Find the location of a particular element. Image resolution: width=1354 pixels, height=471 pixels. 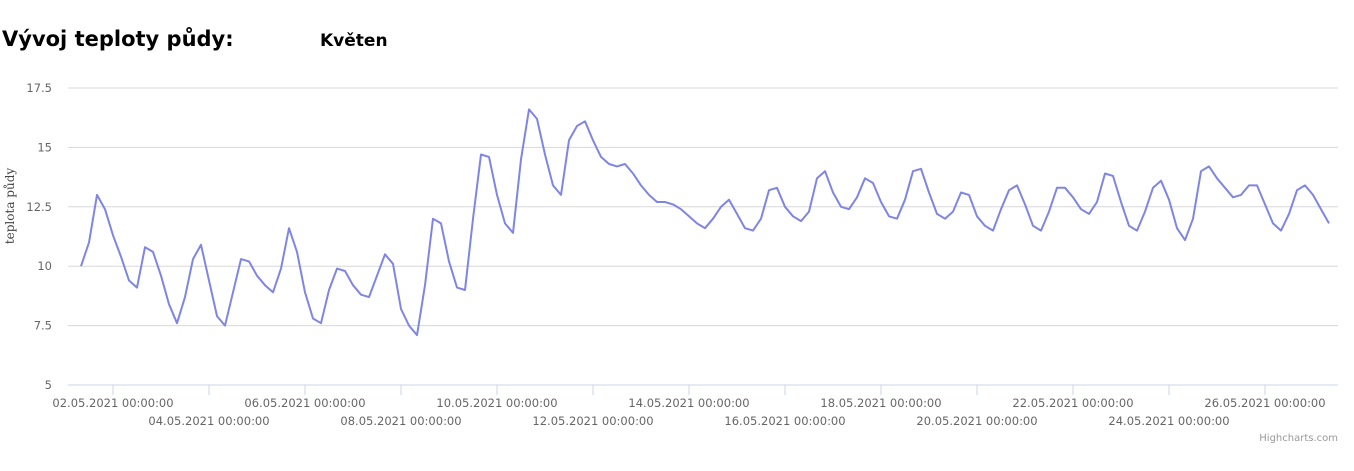

y-tick-label: 5 is located at coordinates (48, 385).